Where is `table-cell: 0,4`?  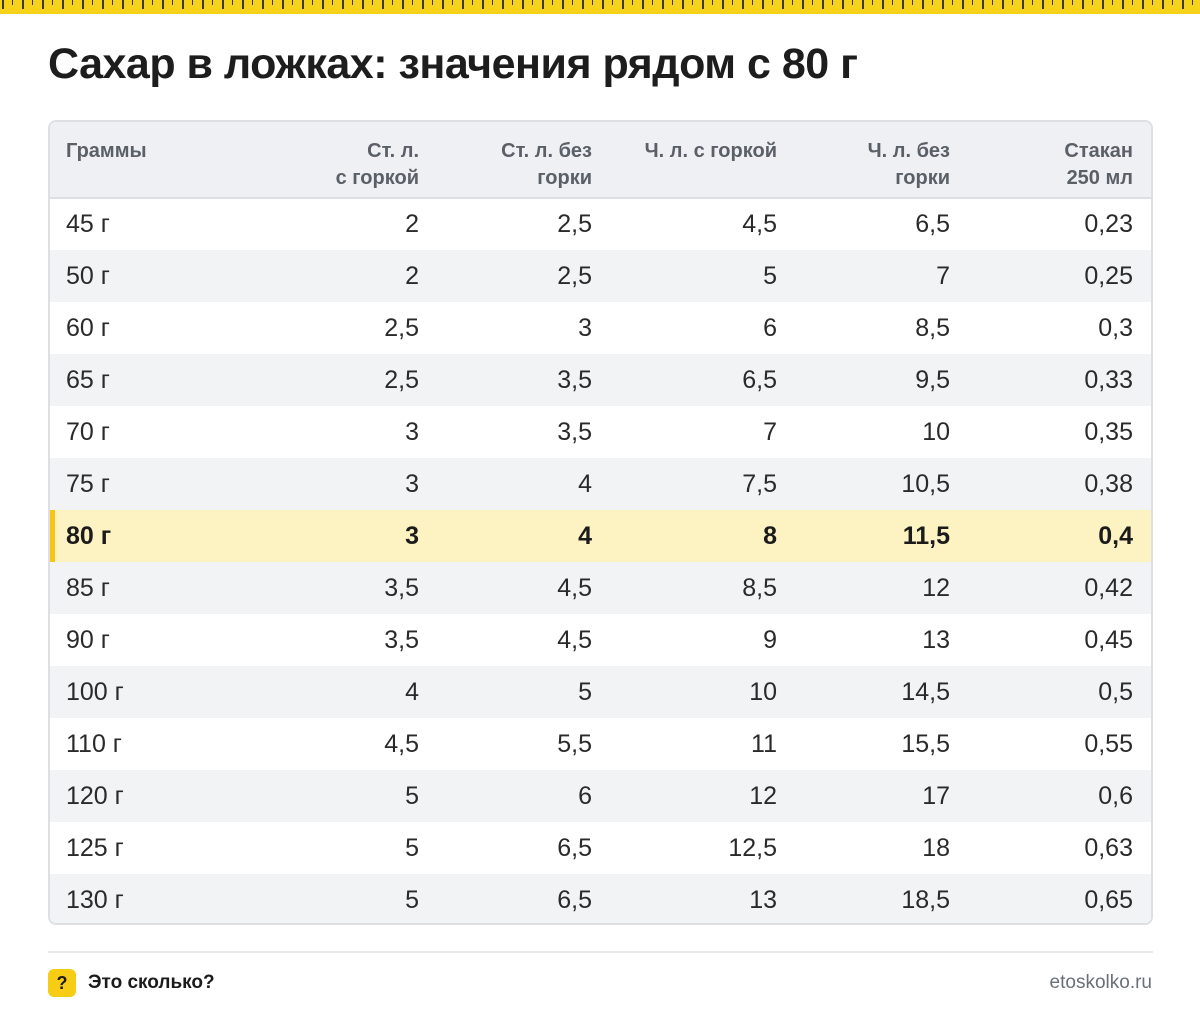 table-cell: 0,4 is located at coordinates (1115, 535).